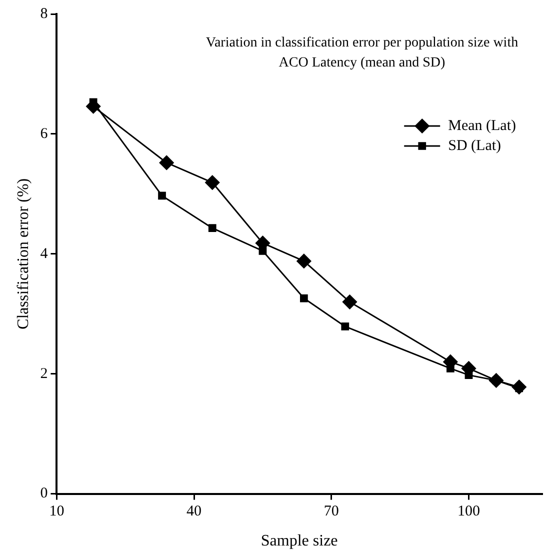 The width and height of the screenshot is (550, 559). I want to click on text: Variation in classification error per population size with ACO Latency (mean and SD), so click(362, 53).